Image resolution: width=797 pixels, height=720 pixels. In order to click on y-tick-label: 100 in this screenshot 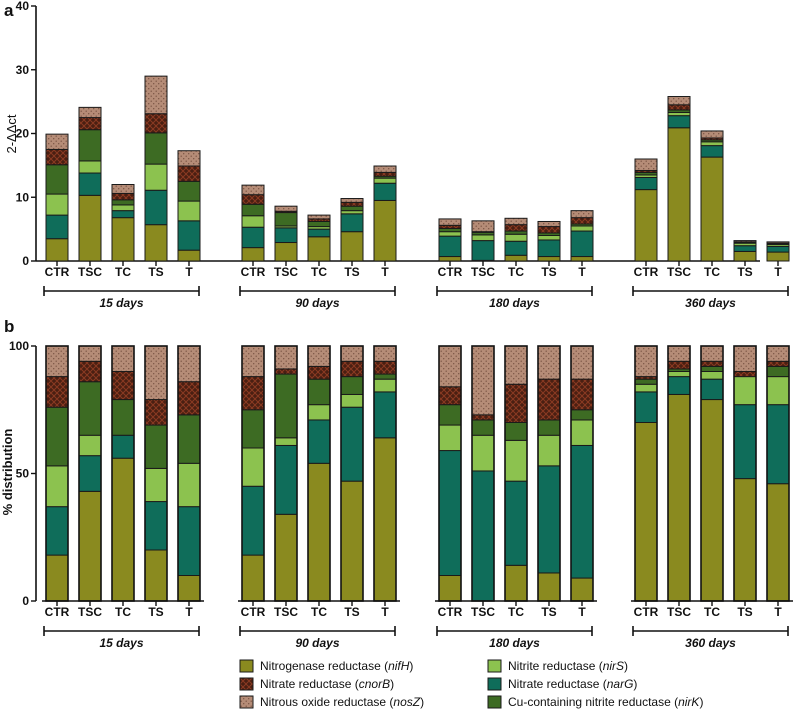, I will do `click(19, 346)`.